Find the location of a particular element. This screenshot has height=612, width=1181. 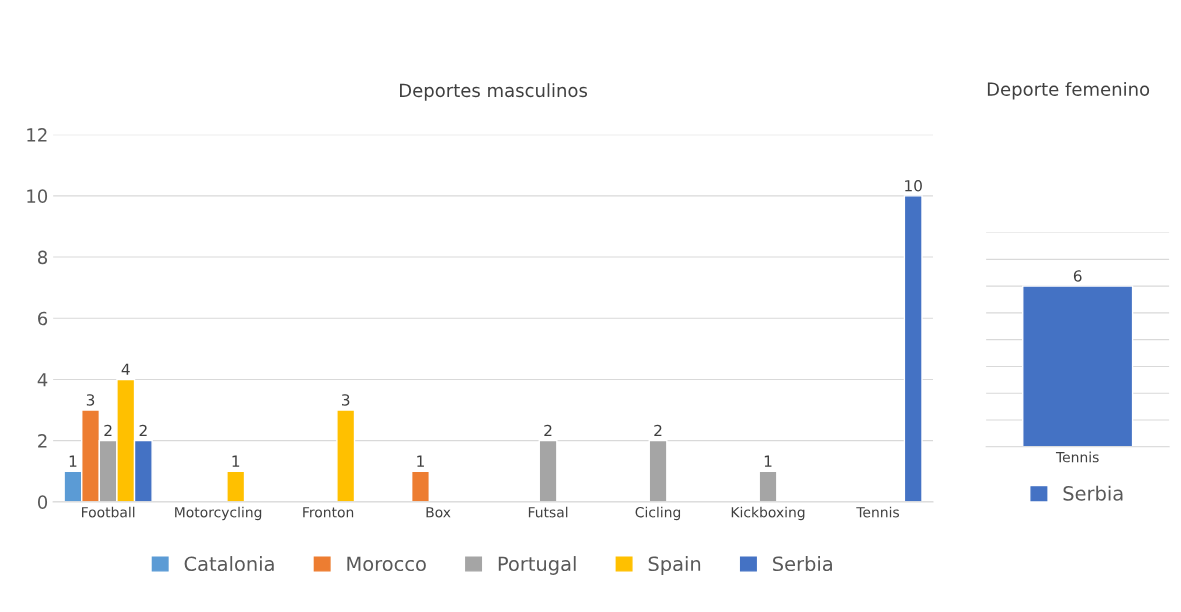

x-tick-label: Cicling is located at coordinates (658, 513).